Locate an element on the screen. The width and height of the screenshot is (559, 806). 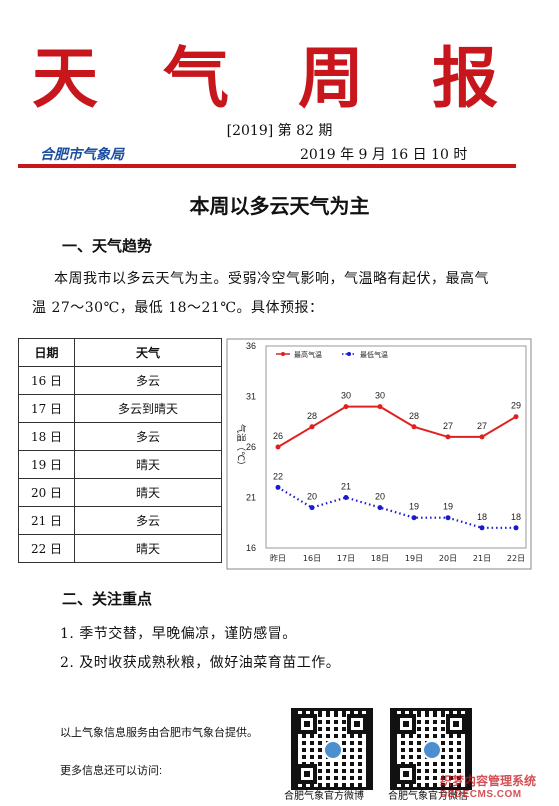
x-tick-label: 16日 is located at coordinates (312, 558).